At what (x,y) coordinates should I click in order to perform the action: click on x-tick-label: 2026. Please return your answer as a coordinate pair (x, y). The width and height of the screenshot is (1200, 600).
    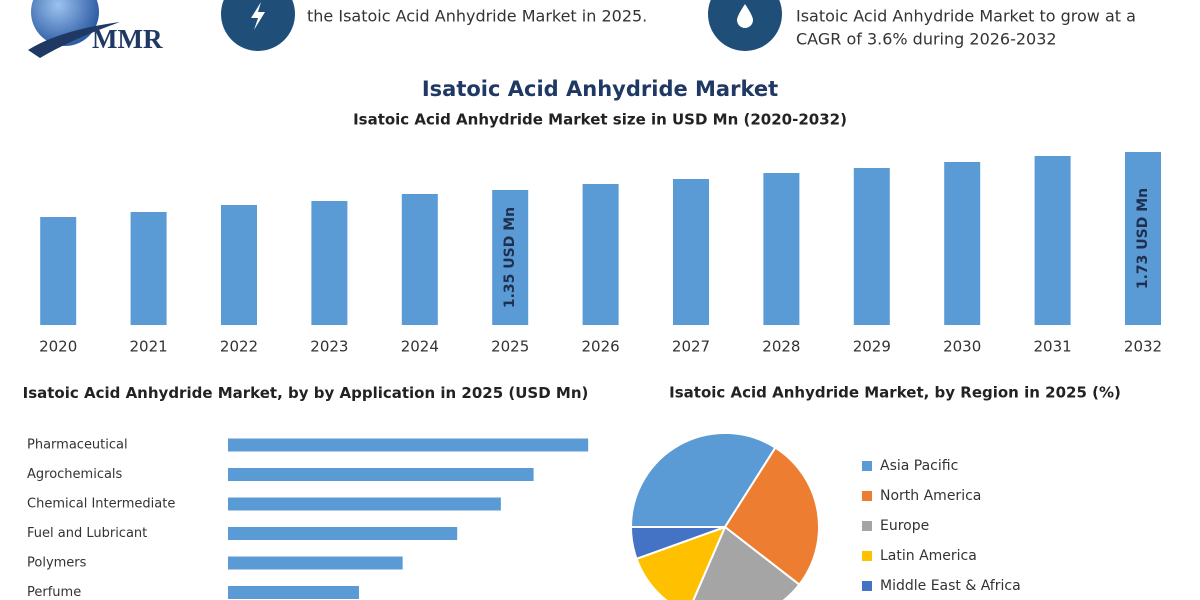
    Looking at the image, I should click on (601, 347).